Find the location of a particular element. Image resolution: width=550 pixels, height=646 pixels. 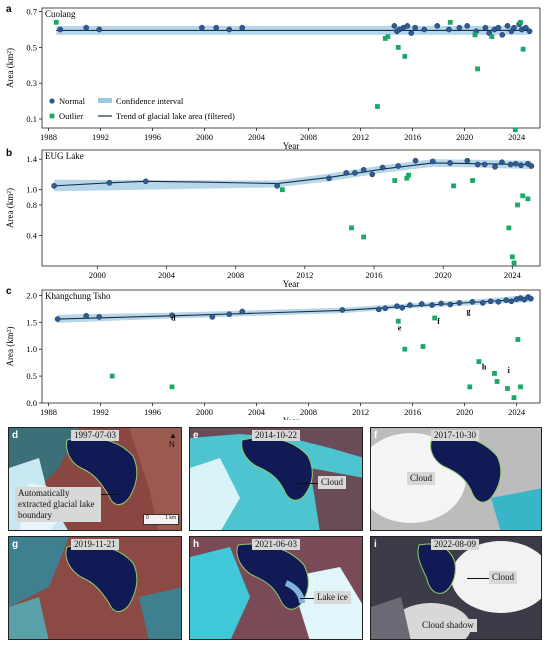

scale-bar: 0 1 km is located at coordinates (161, 519).